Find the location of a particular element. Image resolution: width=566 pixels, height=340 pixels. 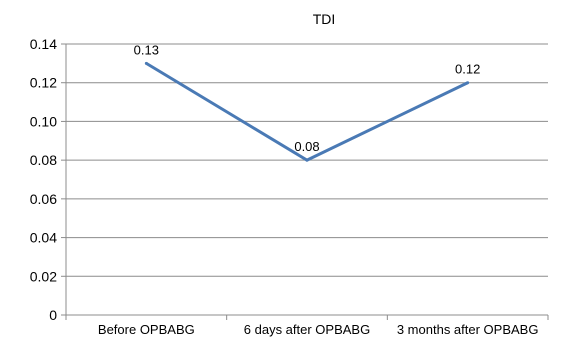

y-tick-labels: 0 0.02 0.04 0.06 0.08 0.10 0.12 0.14 is located at coordinates (43, 179).